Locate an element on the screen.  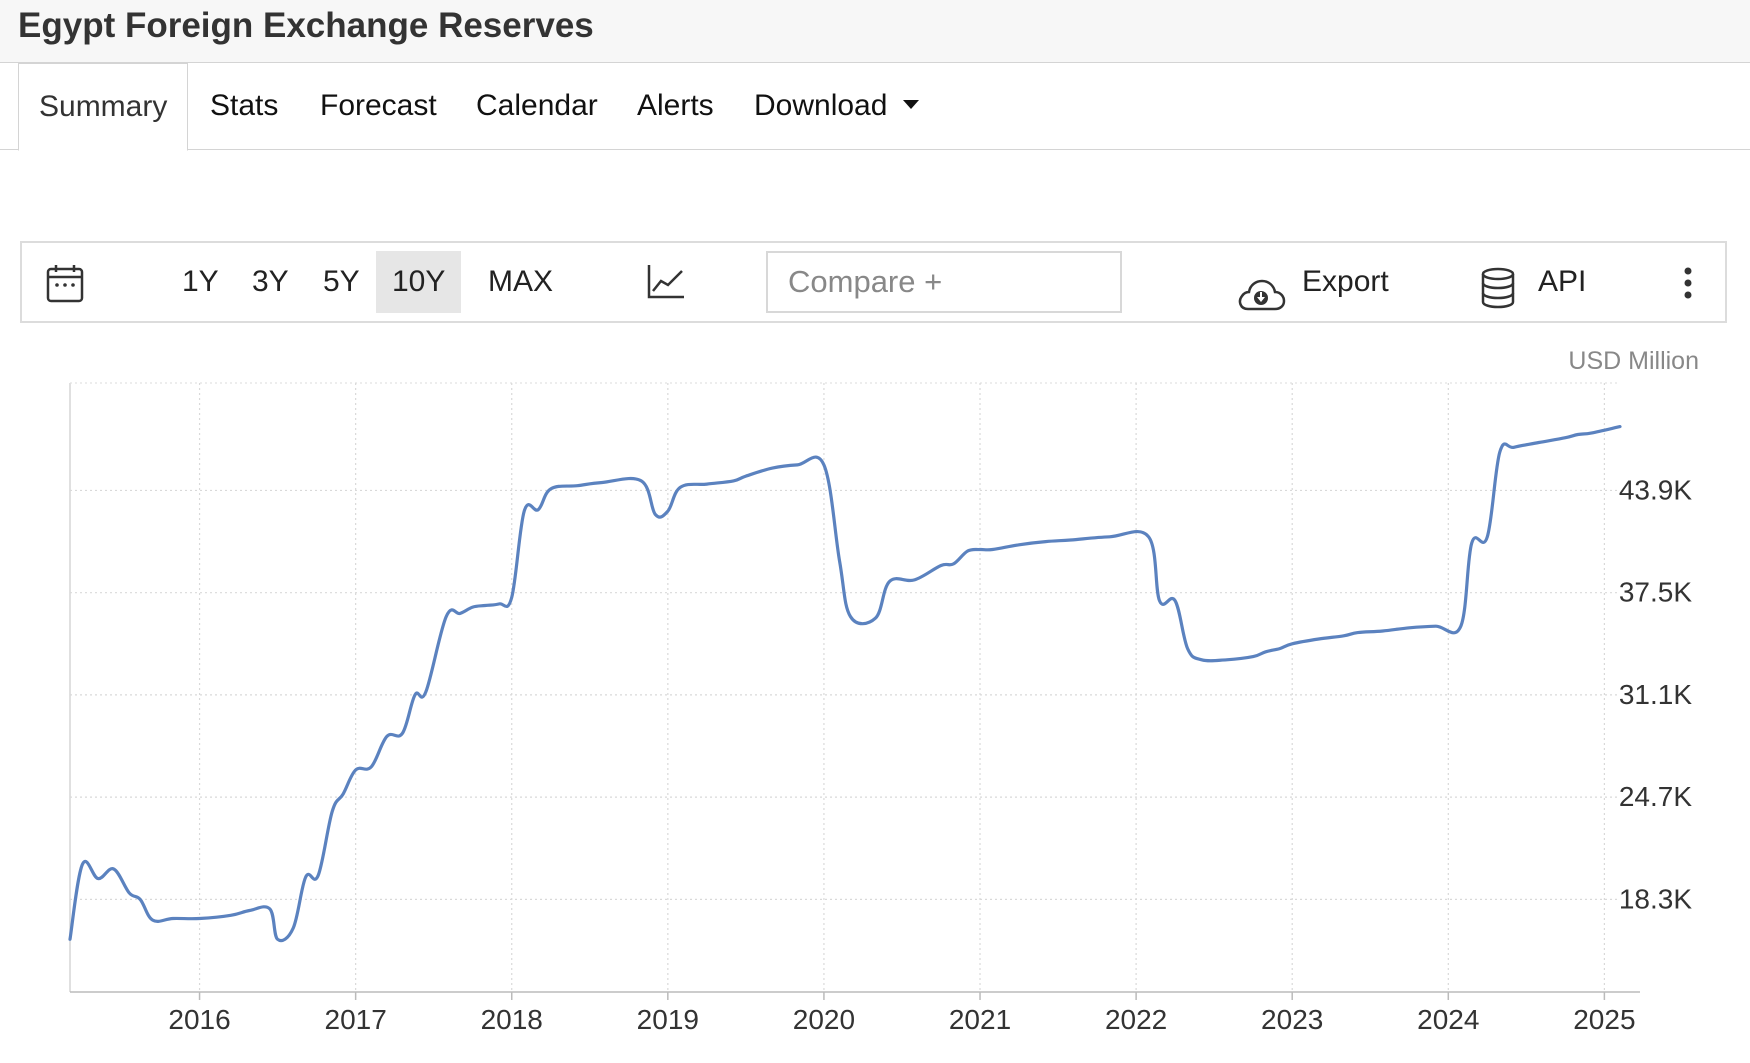
chart-toolbar: 1Y 3Y 5Y 10Y MAX Export is located at coordinates (873, 282).